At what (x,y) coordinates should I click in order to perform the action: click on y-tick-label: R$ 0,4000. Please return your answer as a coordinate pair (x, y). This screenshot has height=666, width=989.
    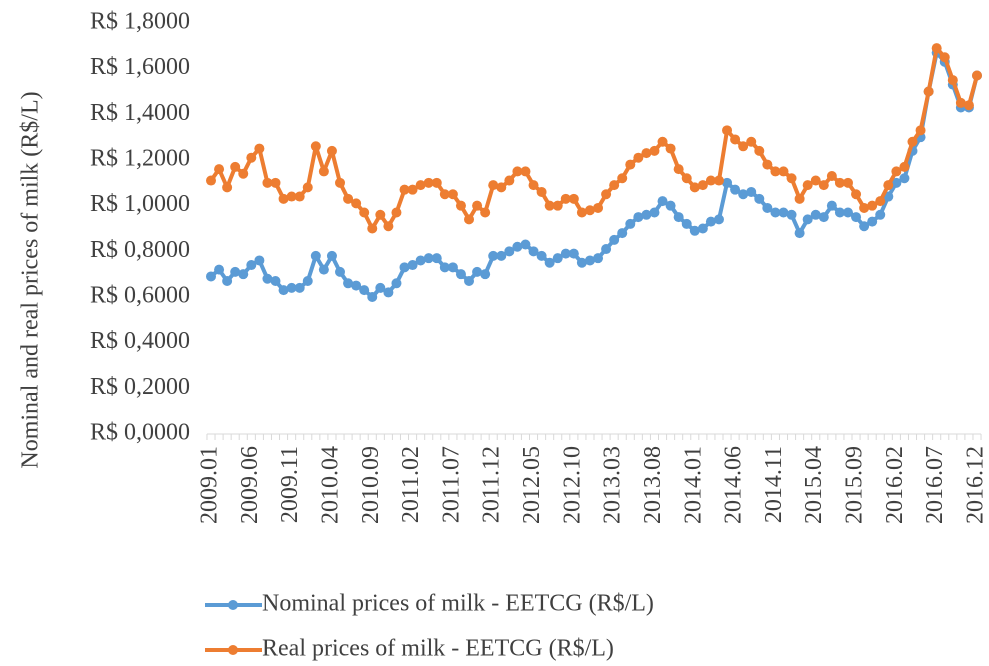
    Looking at the image, I should click on (140, 341).